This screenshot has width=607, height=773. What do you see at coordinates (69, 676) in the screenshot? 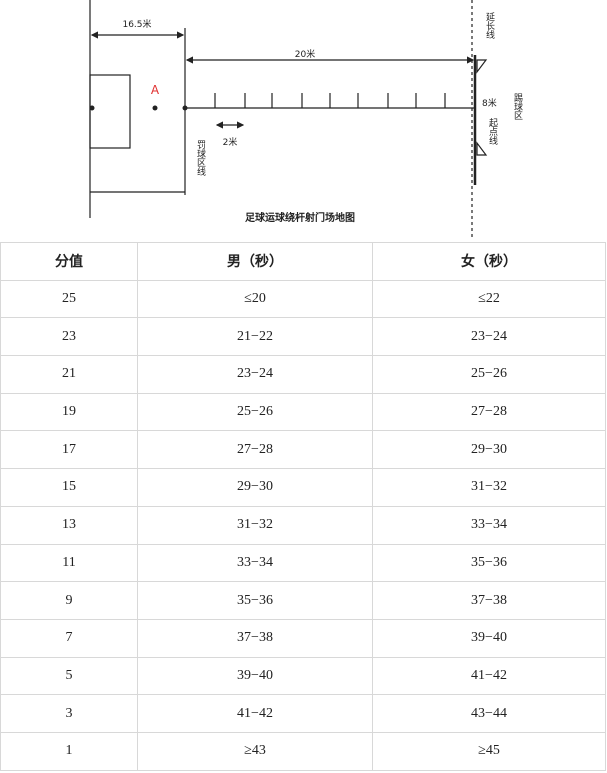
I see `table-cell: 5` at bounding box center [69, 676].